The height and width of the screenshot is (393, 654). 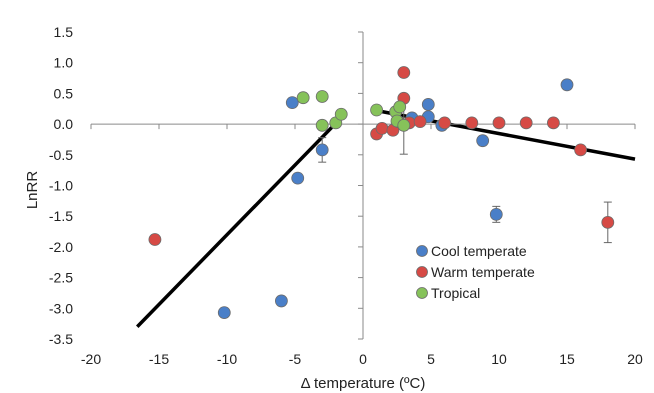 I want to click on x-tick-label: -15, so click(x=159, y=359).